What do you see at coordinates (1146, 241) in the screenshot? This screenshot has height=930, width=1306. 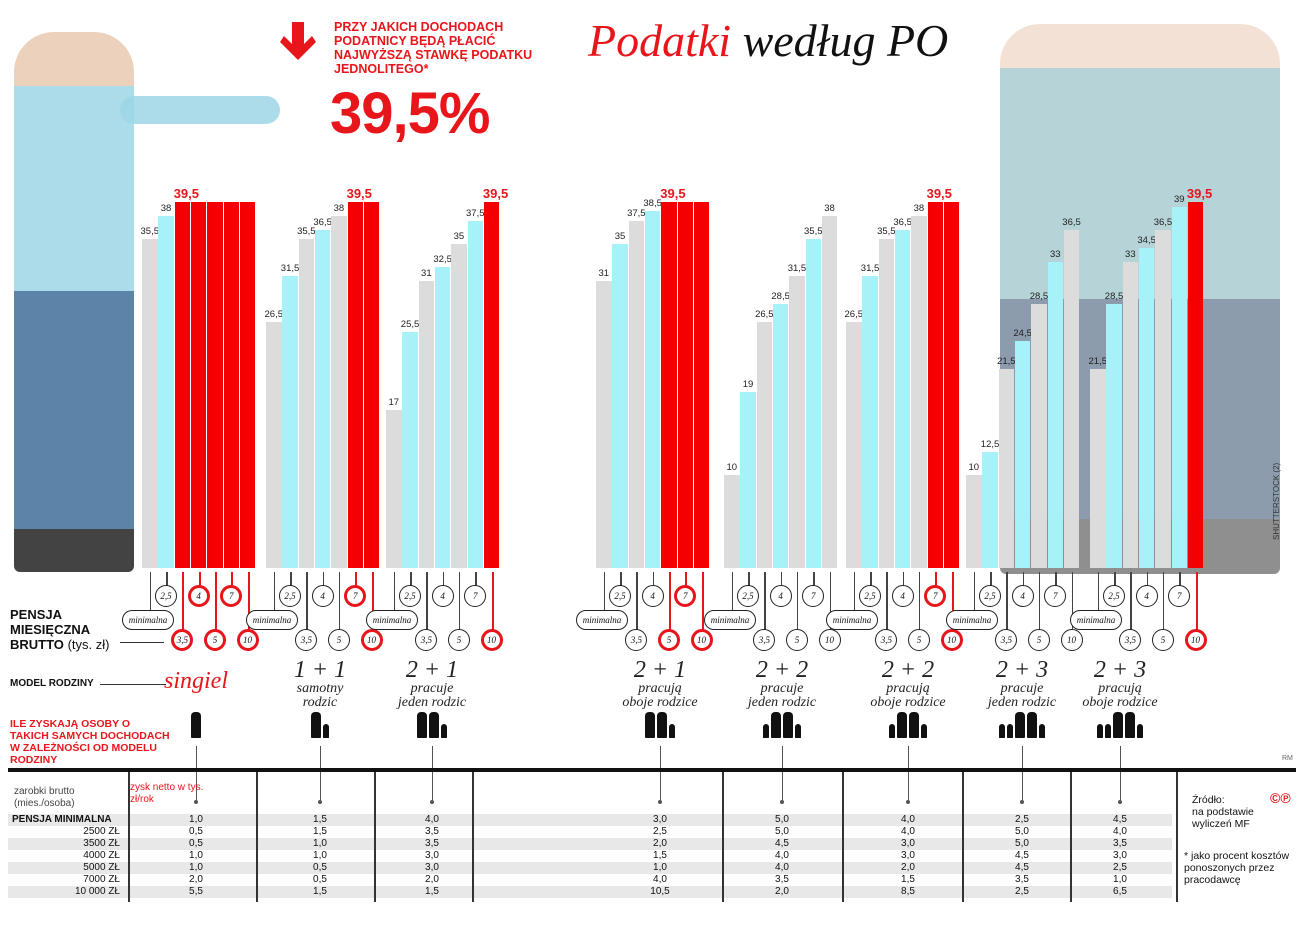 I see `bar-value-label: 34,5` at bounding box center [1146, 241].